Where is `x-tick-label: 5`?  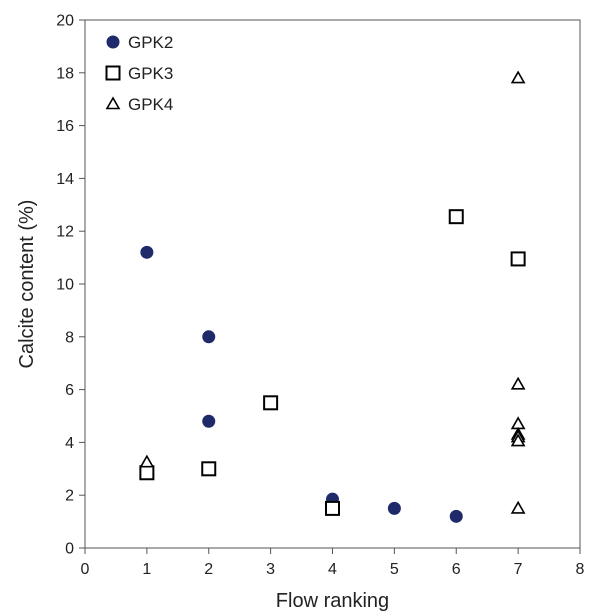
x-tick-label: 5 is located at coordinates (394, 569).